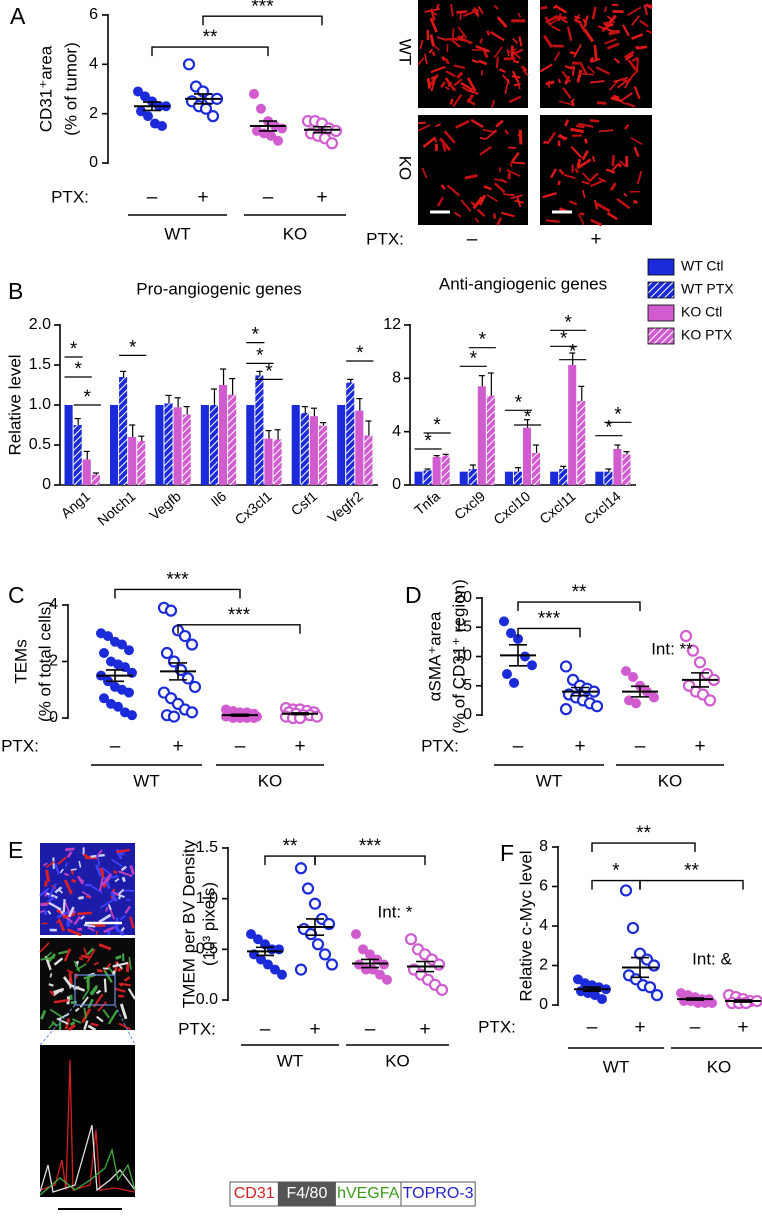  Describe the element at coordinates (434, 656) in the screenshot. I see `y-axis-label: αSMA⁺area` at that location.